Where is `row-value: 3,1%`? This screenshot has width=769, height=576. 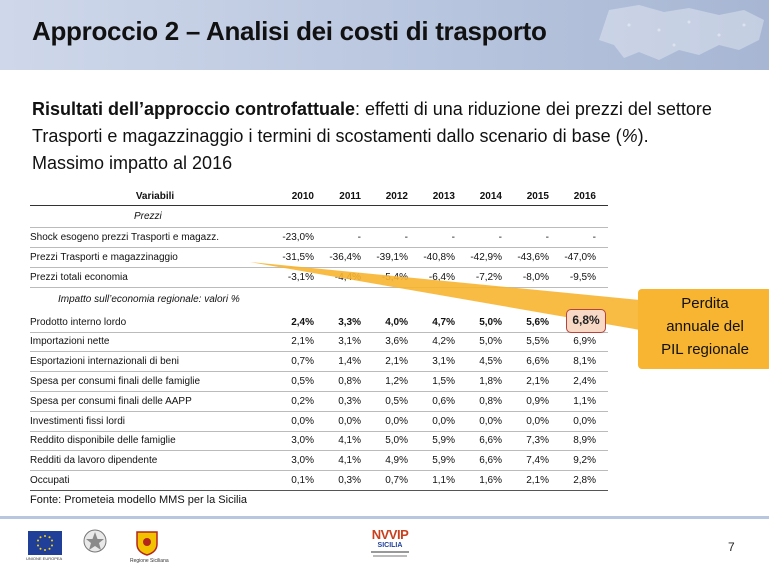
row-value: 3,1% is located at coordinates (443, 361).